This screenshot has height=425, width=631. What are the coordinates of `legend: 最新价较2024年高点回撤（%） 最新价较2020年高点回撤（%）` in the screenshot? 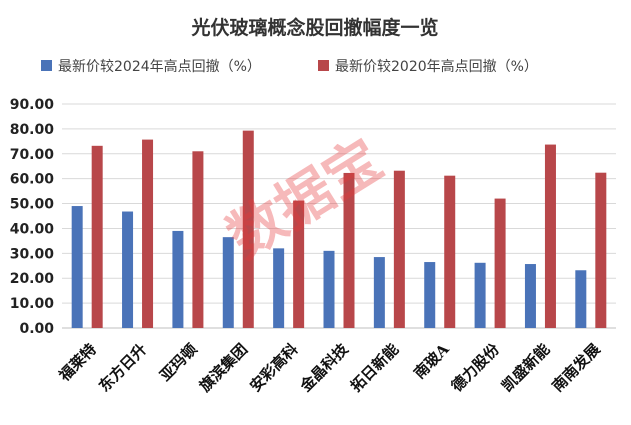 It's located at (289, 66).